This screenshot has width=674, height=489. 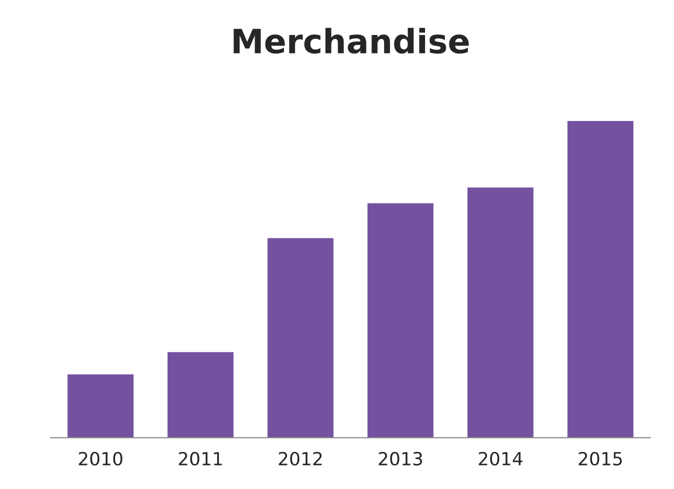 What do you see at coordinates (500, 459) in the screenshot?
I see `x-tick-label: 2014` at bounding box center [500, 459].